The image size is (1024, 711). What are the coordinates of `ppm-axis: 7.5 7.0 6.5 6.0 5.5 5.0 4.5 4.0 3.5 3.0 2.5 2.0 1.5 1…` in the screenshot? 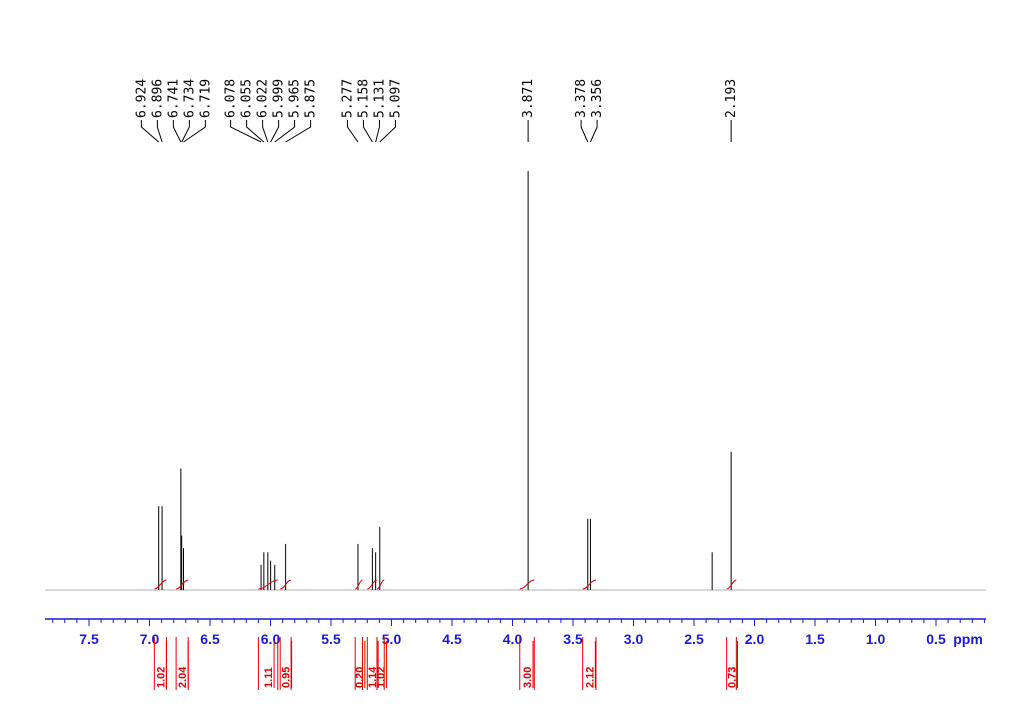 It's located at (515, 632).